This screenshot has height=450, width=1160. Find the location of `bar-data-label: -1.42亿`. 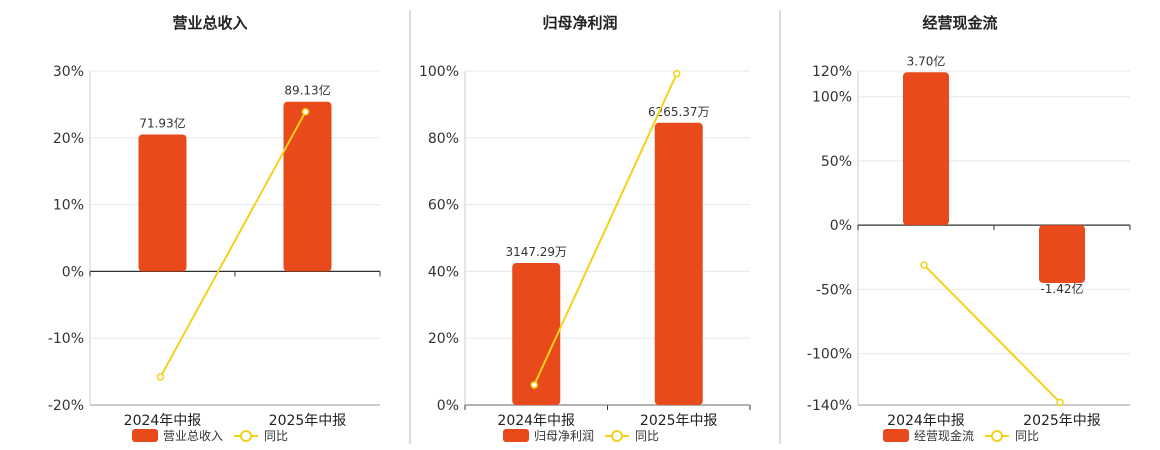

bar-data-label: -1.42亿 is located at coordinates (1061, 288).